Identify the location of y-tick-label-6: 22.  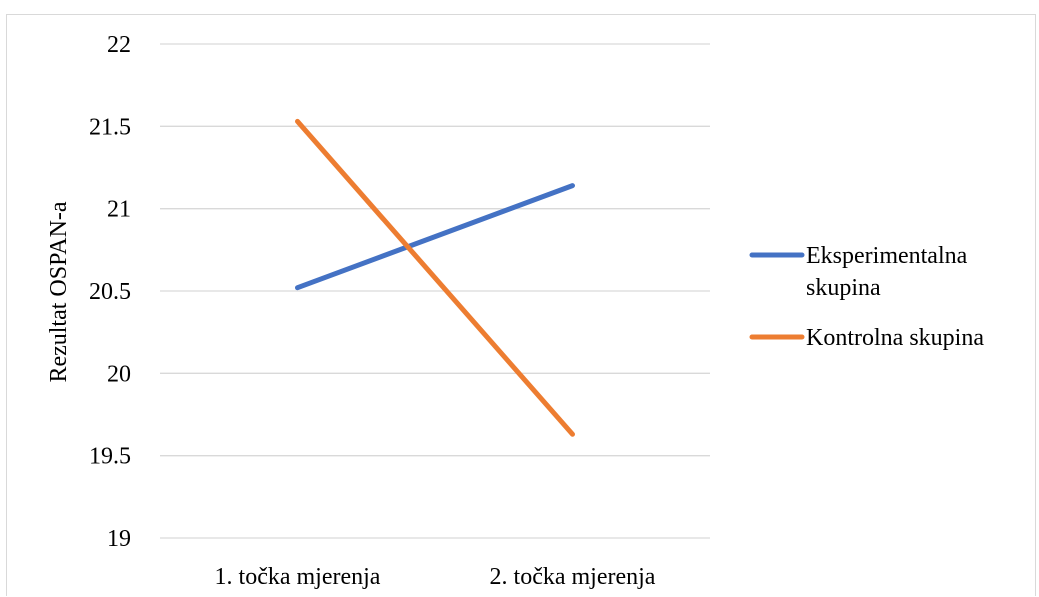
(119, 45).